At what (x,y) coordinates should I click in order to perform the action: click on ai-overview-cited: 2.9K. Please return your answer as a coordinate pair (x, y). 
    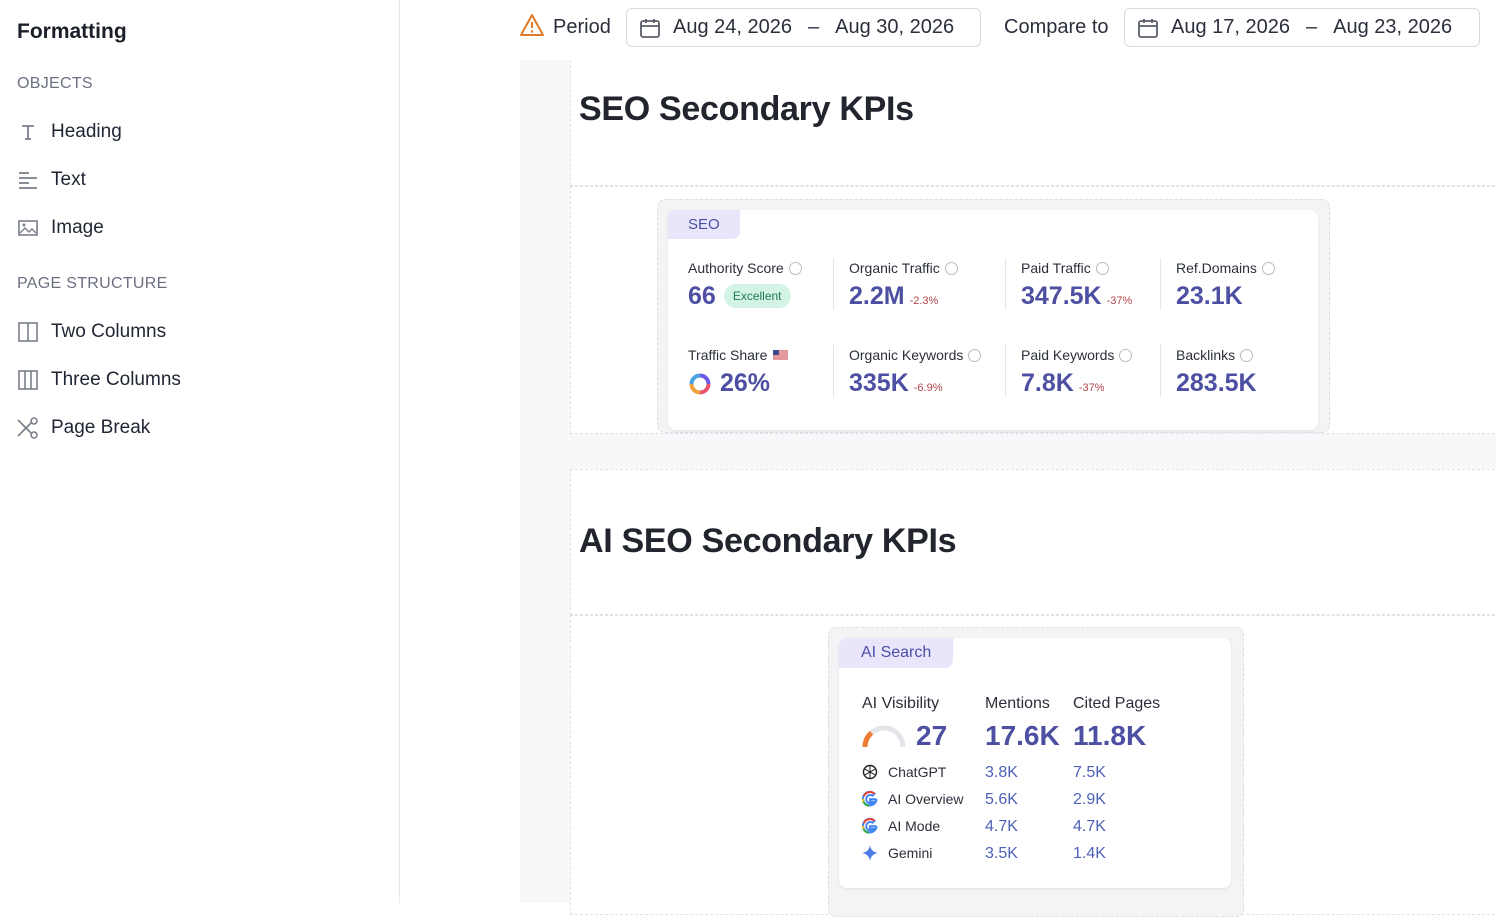
    Looking at the image, I should click on (1089, 799).